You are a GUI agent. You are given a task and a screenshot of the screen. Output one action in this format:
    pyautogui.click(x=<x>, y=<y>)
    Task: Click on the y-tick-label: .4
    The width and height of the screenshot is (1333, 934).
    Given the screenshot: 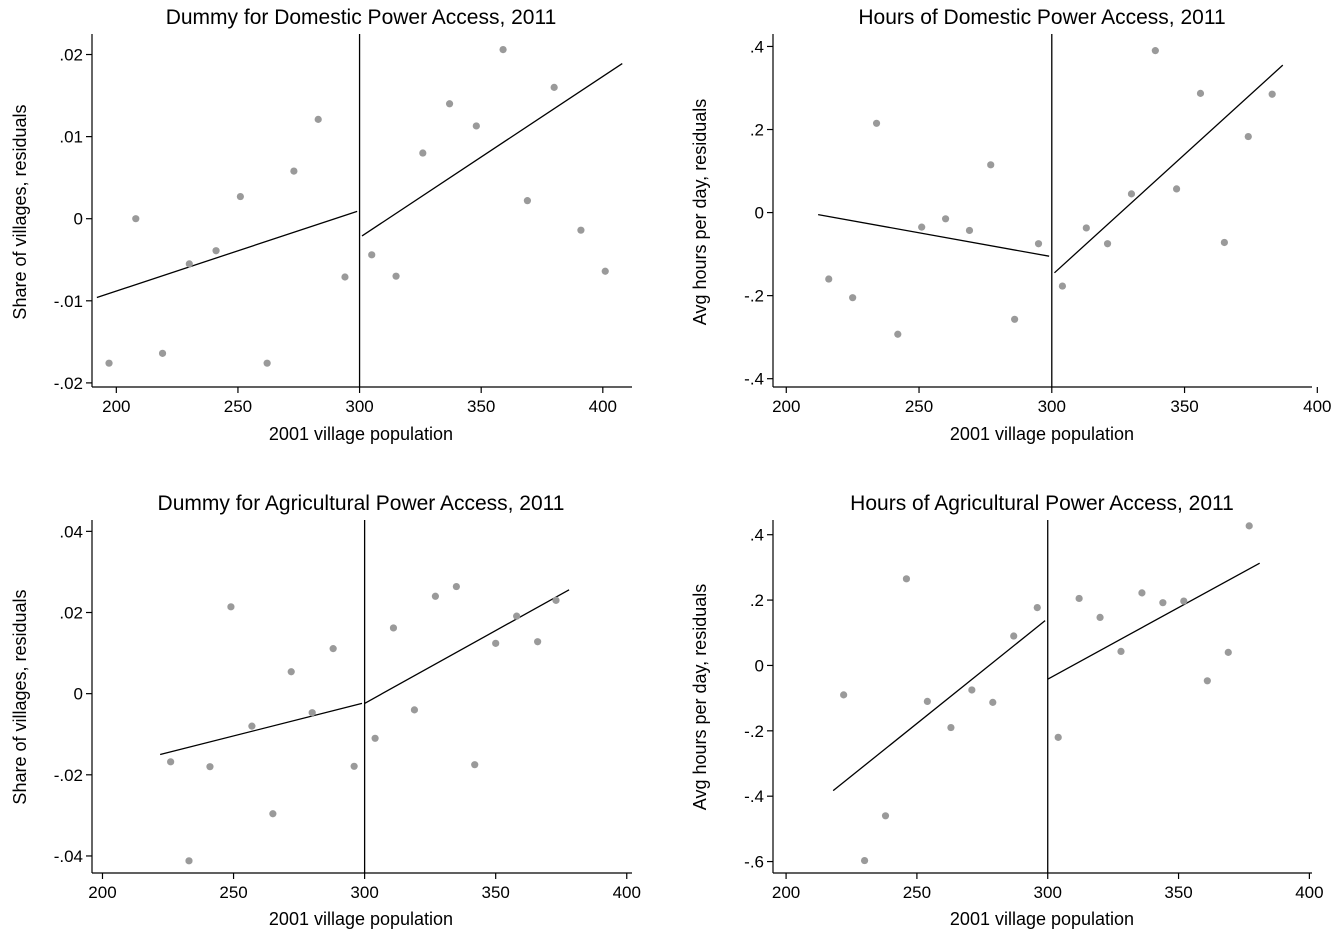 What is the action you would take?
    pyautogui.click(x=757, y=46)
    